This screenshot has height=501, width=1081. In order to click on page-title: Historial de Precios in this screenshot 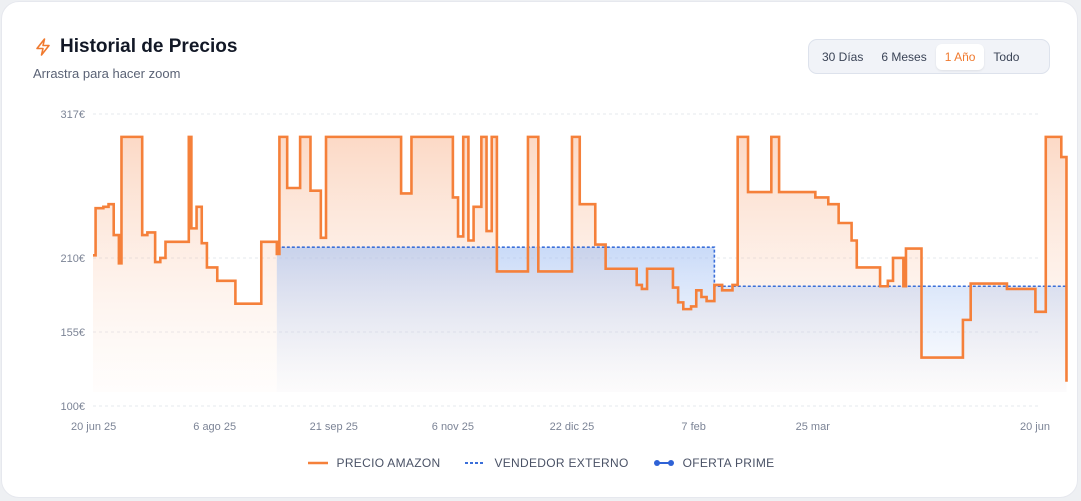, I will do `click(149, 46)`.